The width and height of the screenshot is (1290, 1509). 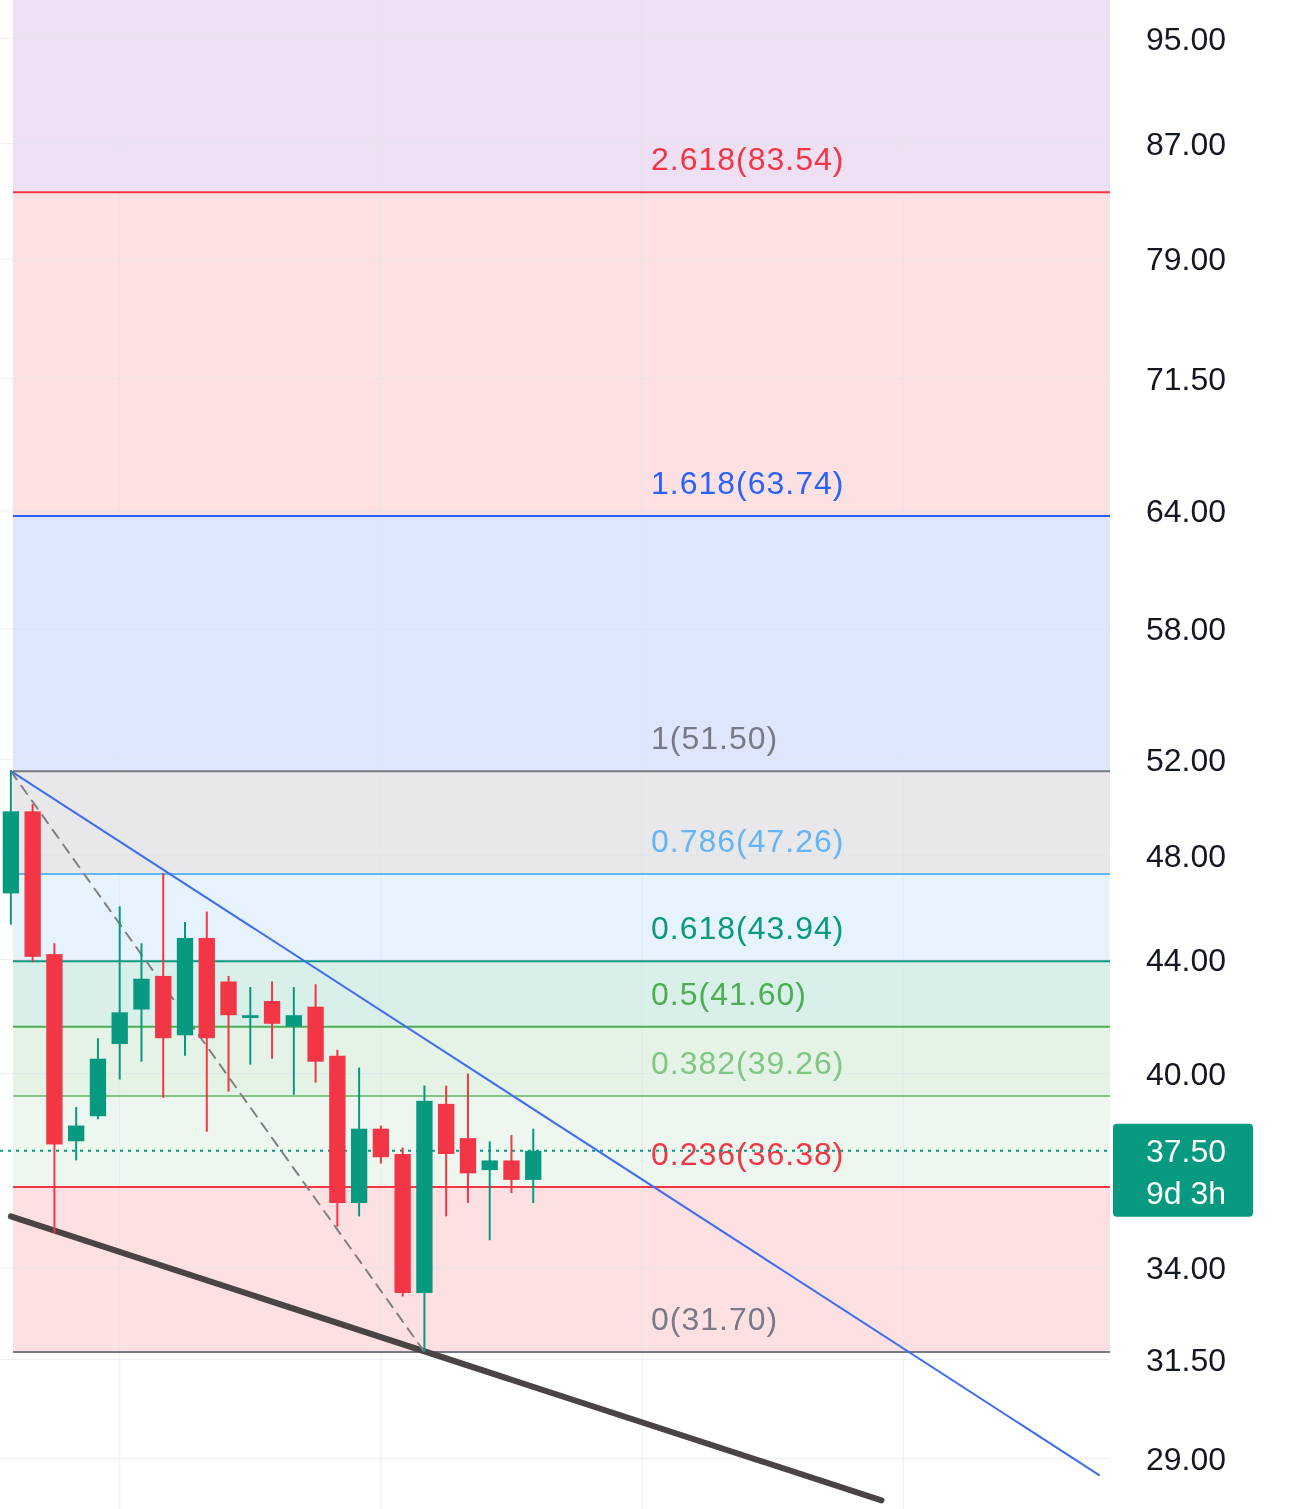 I want to click on ref-line-label: 0.236(36.38), so click(x=748, y=1154).